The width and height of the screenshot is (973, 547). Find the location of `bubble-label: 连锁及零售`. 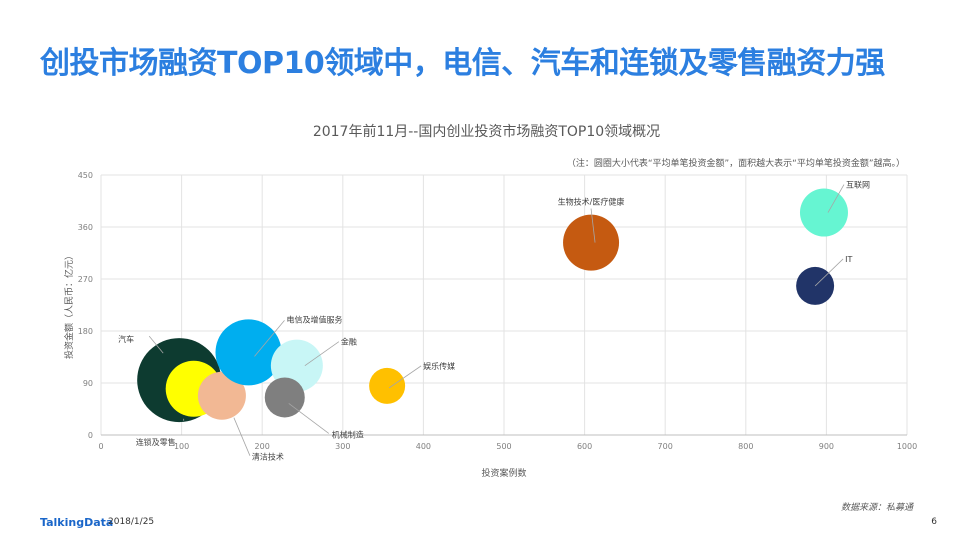

bubble-label: 连锁及零售 is located at coordinates (156, 442).